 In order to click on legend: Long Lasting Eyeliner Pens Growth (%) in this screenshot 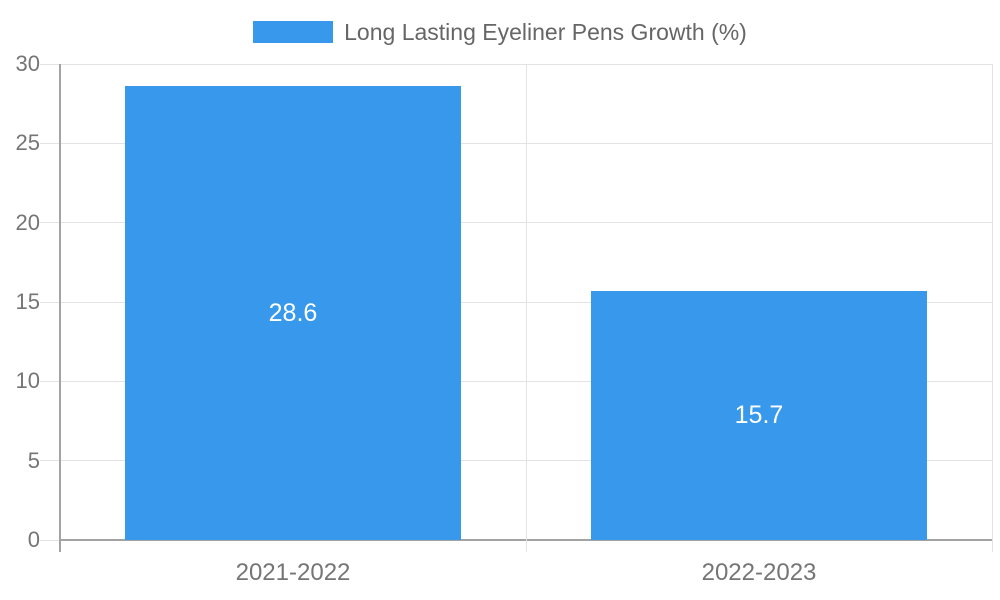, I will do `click(500, 32)`.